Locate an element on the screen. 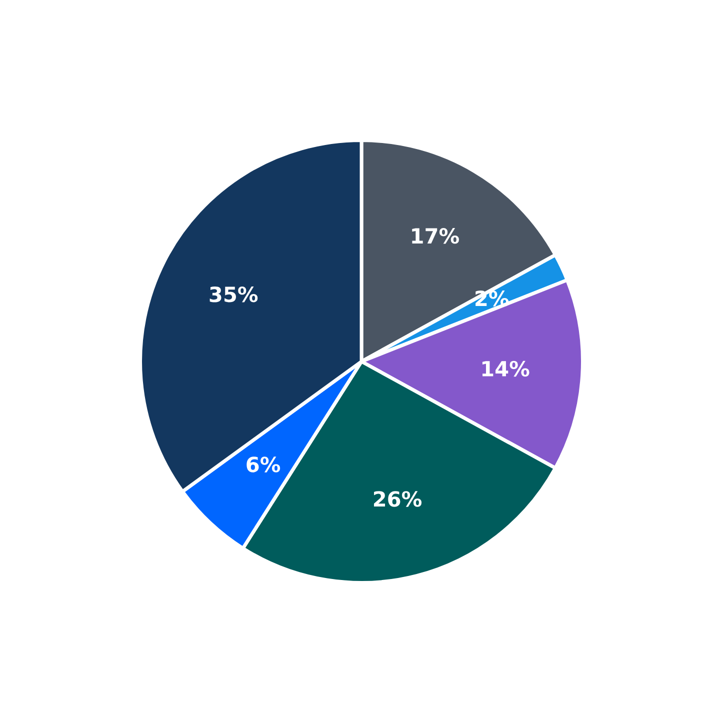  data-label: 26% is located at coordinates (398, 499).